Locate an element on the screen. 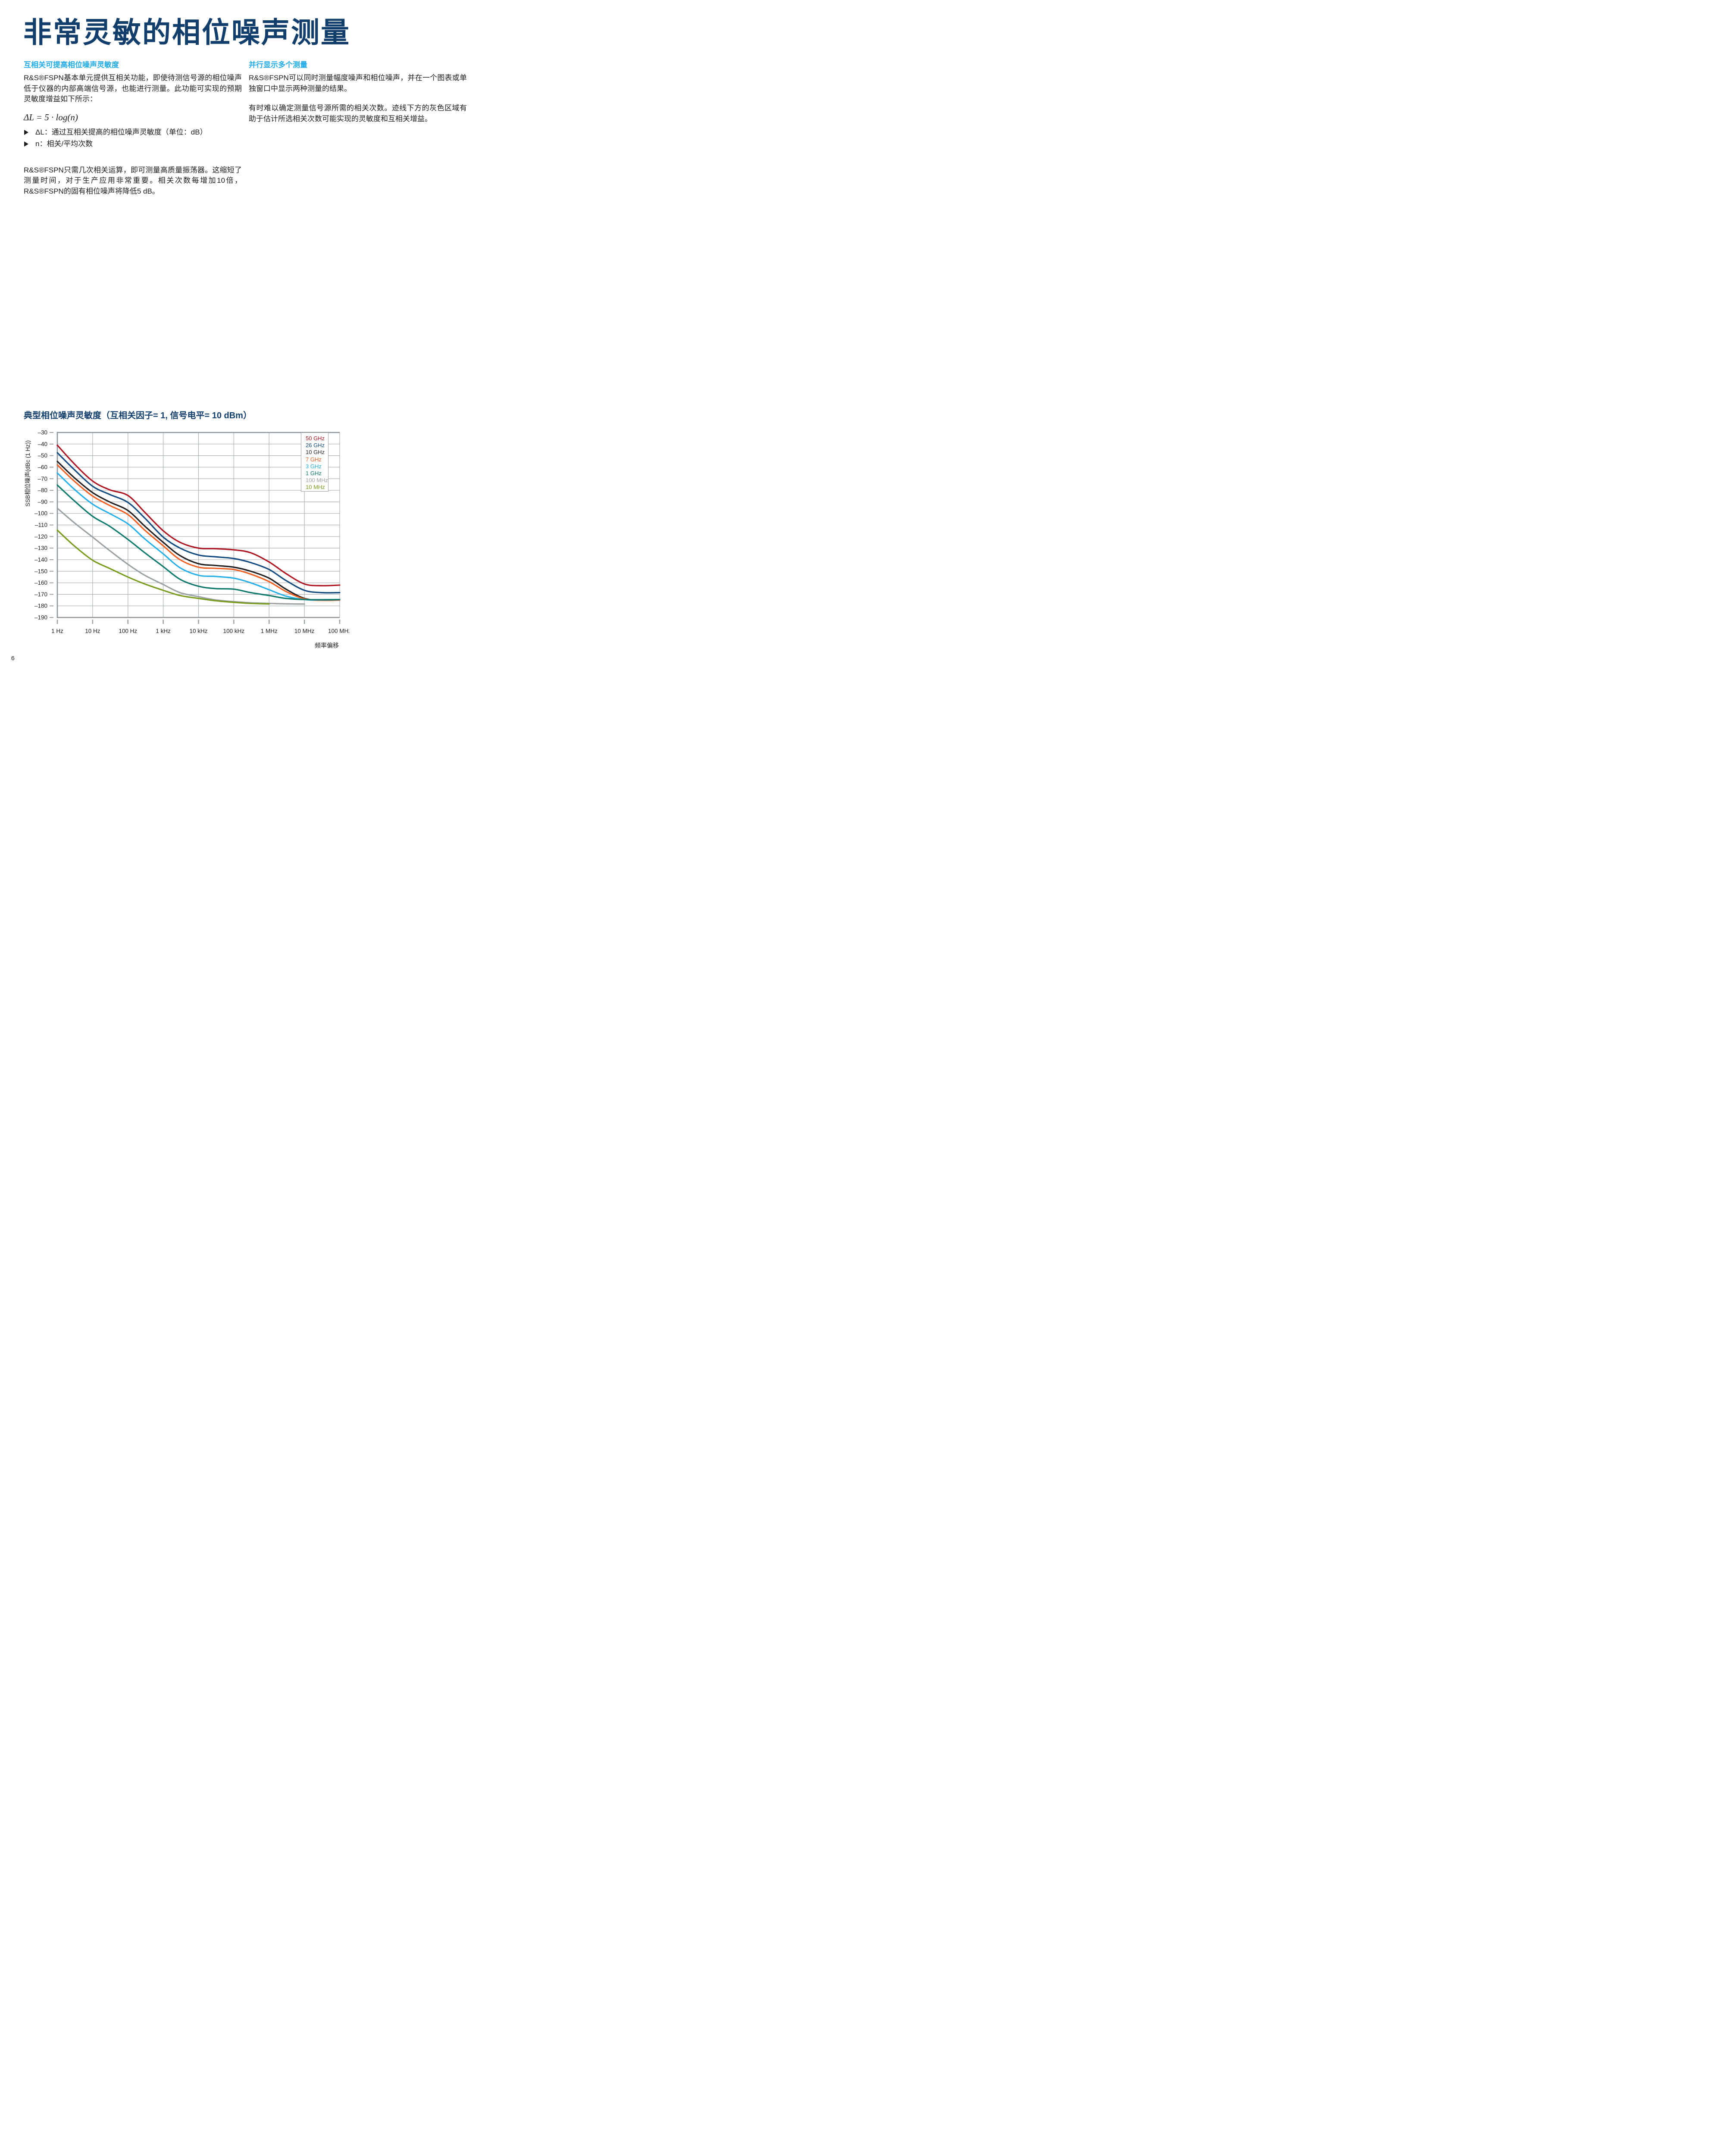 This screenshot has width=1711, height=2156. series-curve-7-ghz is located at coordinates (198, 533).